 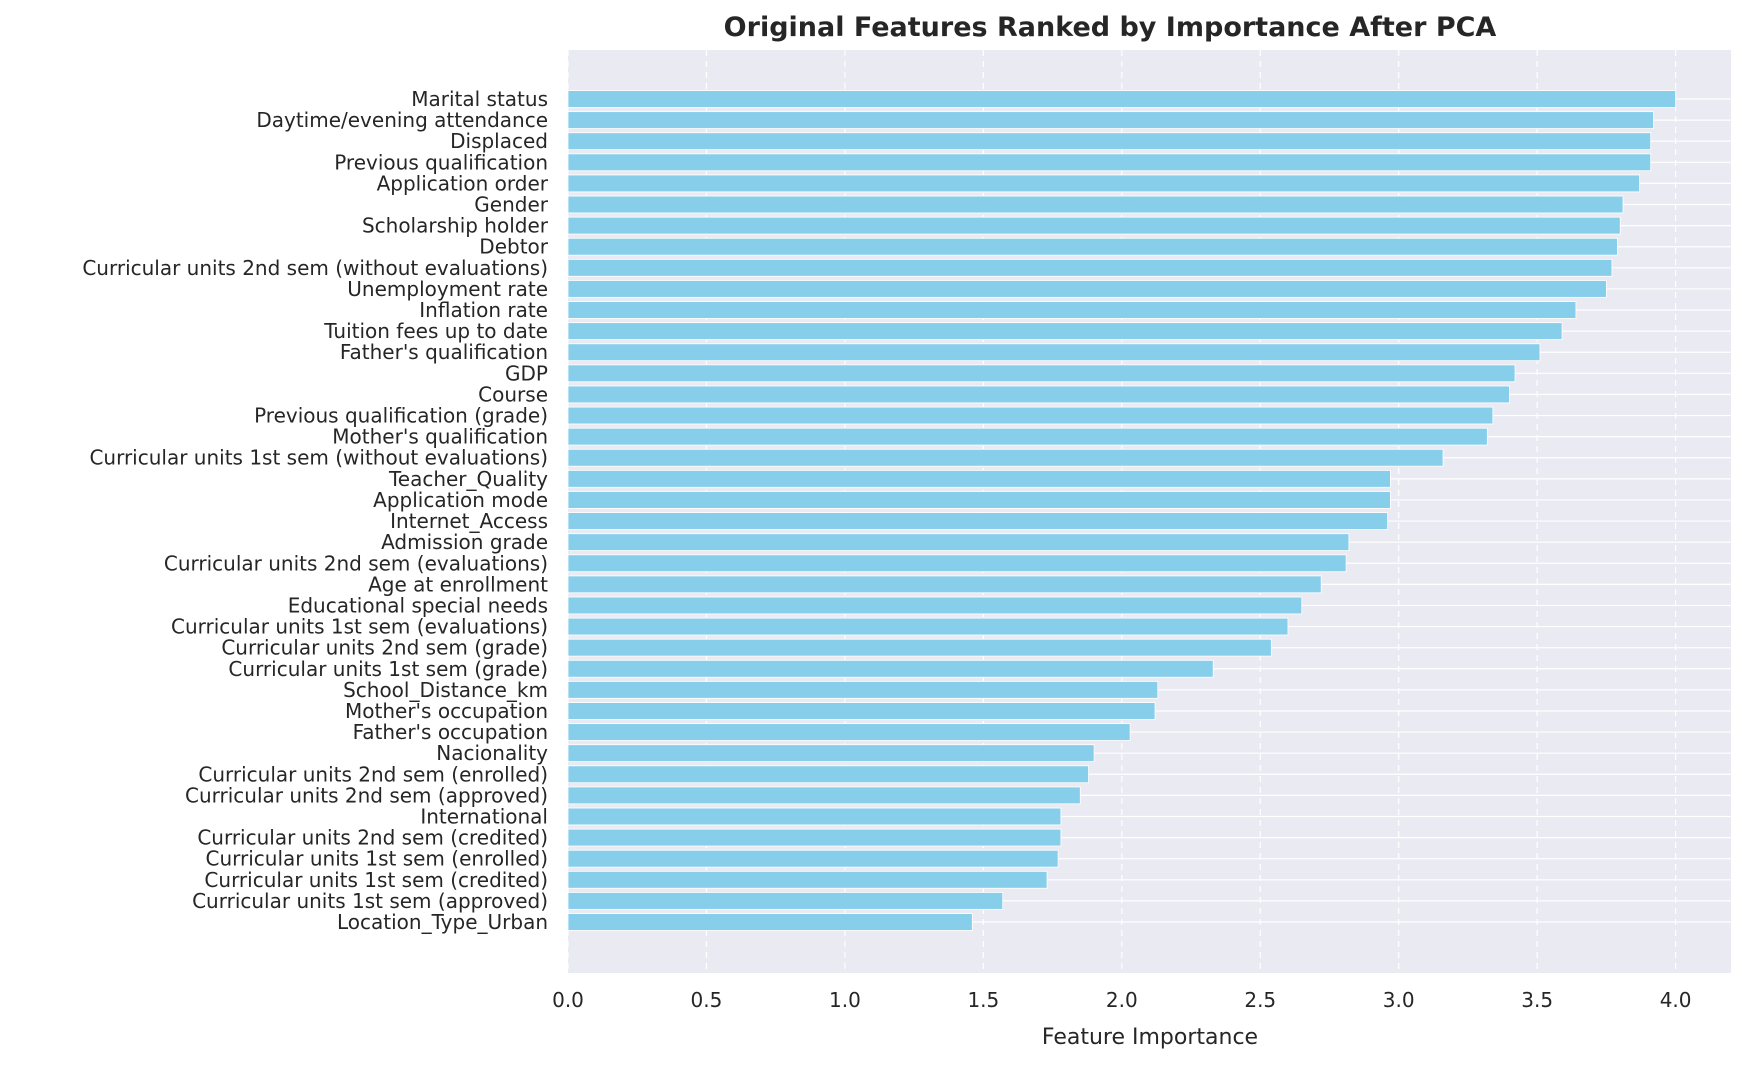 What do you see at coordinates (402, 120) in the screenshot?
I see `category-label: Daytime/evening attendance` at bounding box center [402, 120].